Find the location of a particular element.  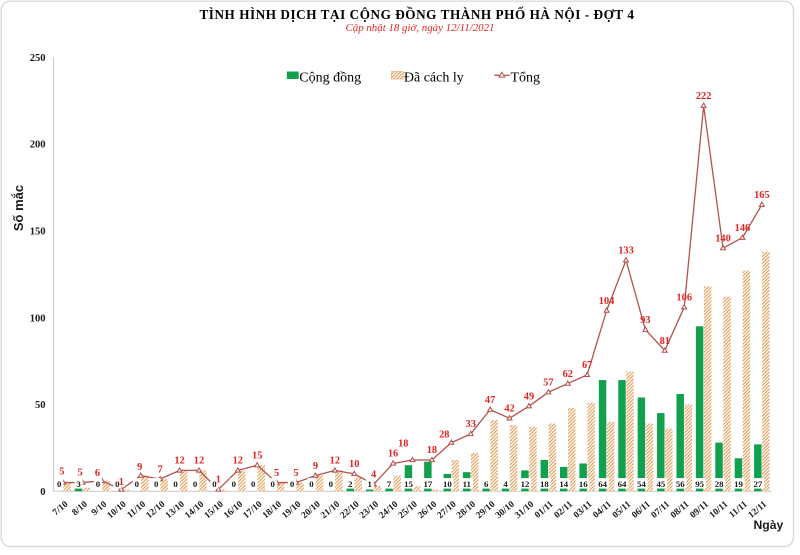

svg-text: Cộng đồng is located at coordinates (330, 77).